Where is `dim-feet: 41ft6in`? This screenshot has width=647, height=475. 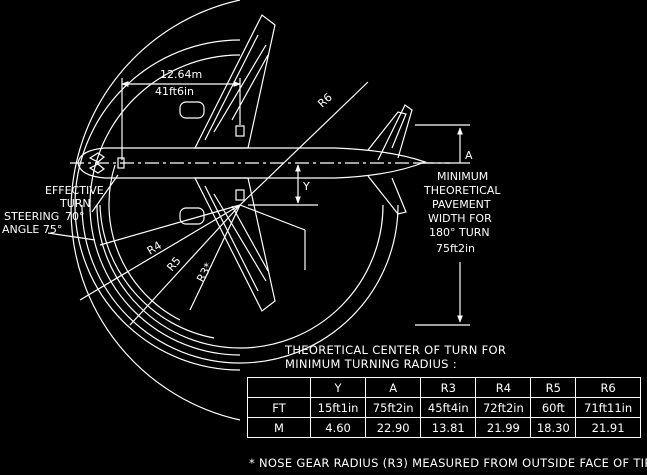
dim-feet: 41ft6in is located at coordinates (174, 91).